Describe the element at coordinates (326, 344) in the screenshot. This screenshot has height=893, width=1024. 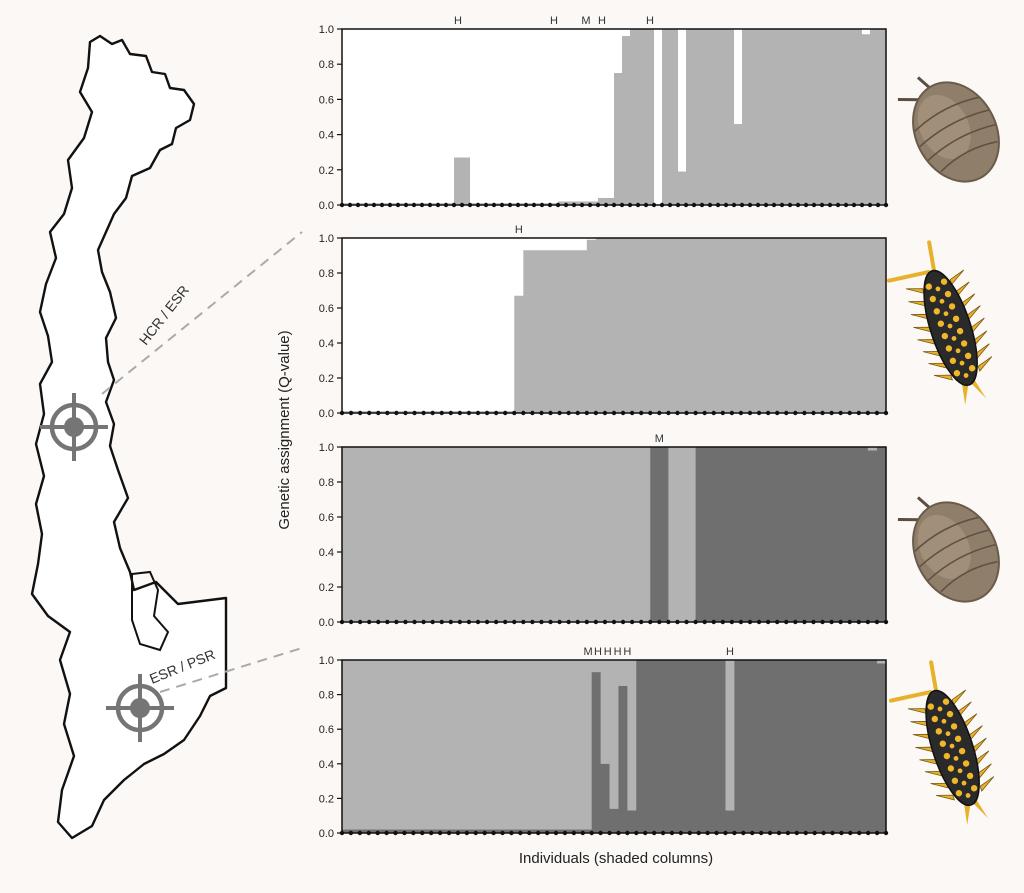
I see `y-tick-label: 0.4` at that location.